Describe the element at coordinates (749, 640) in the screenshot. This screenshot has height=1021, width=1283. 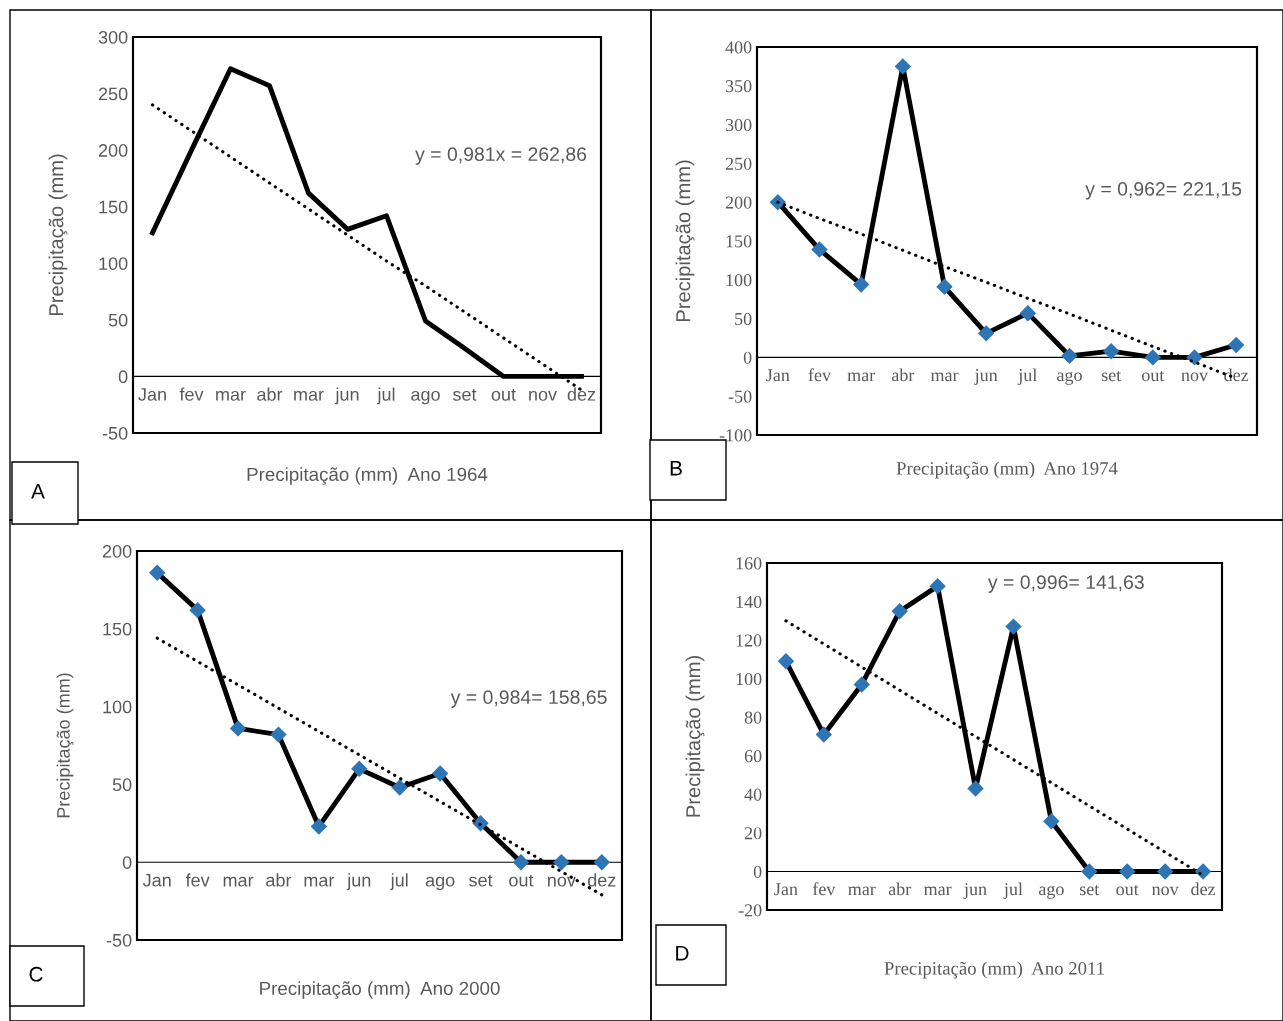
I see `y-tick-label: 120` at that location.